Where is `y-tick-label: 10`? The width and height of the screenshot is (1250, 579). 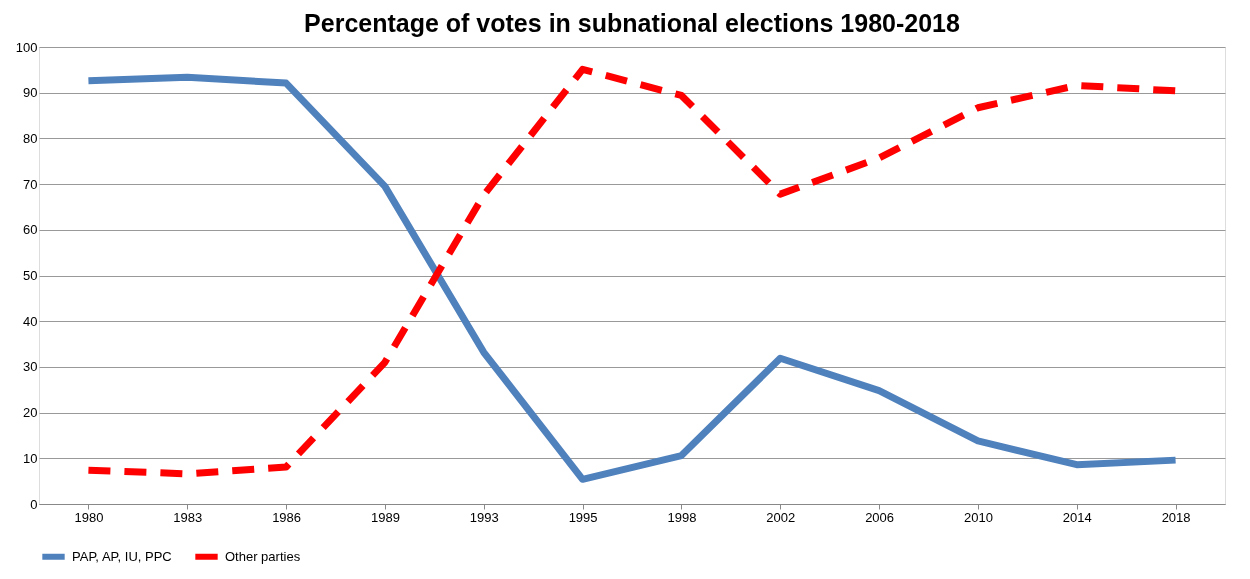 y-tick-label: 10 is located at coordinates (30, 458).